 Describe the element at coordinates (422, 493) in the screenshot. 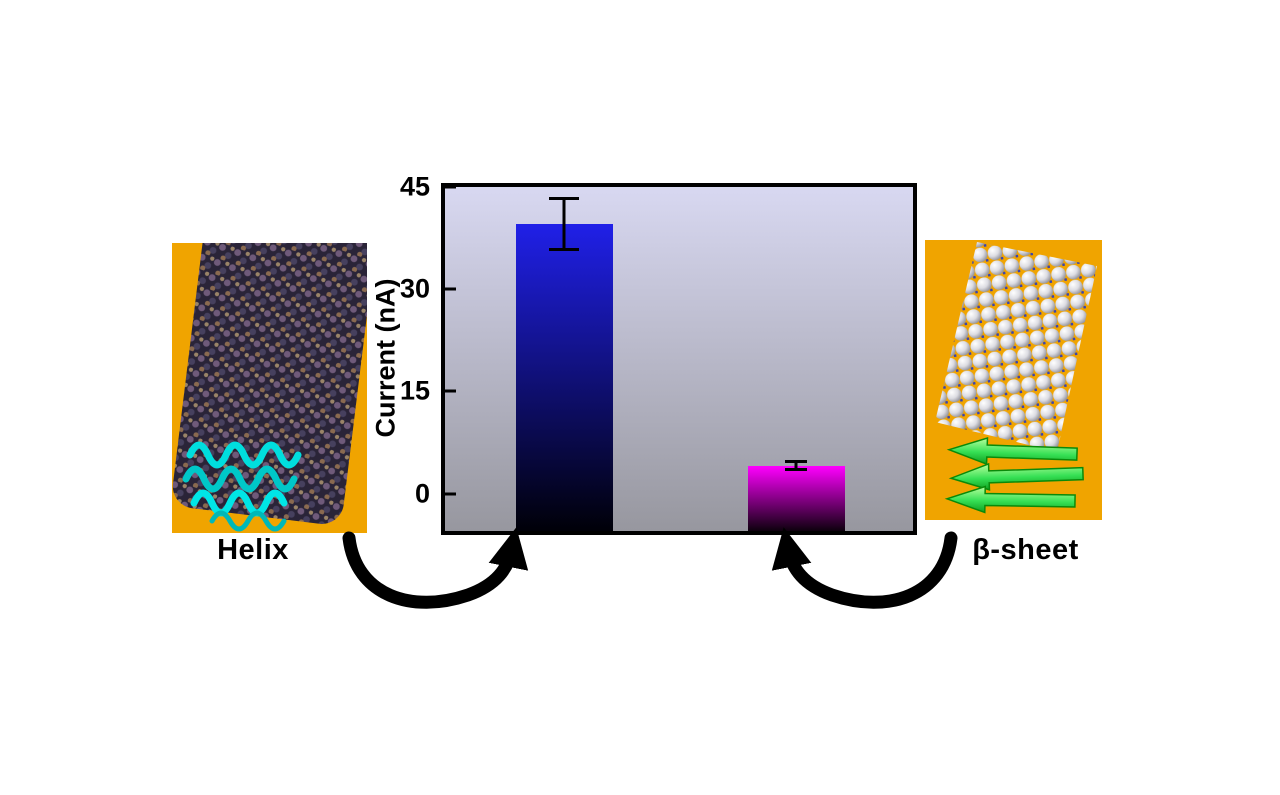

I see `y-tick-label: 0` at that location.